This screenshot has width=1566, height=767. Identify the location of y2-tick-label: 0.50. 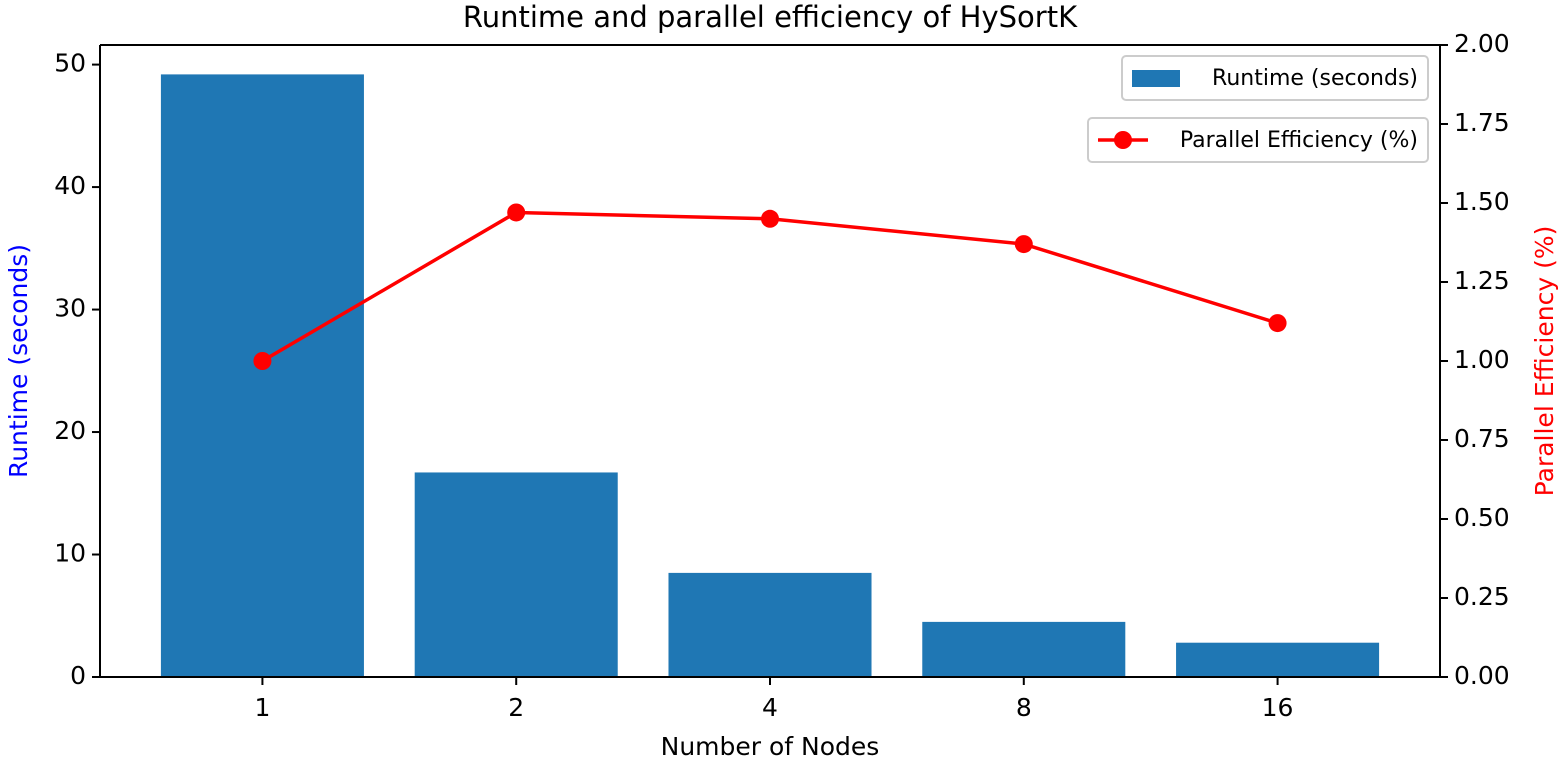
(1482, 517).